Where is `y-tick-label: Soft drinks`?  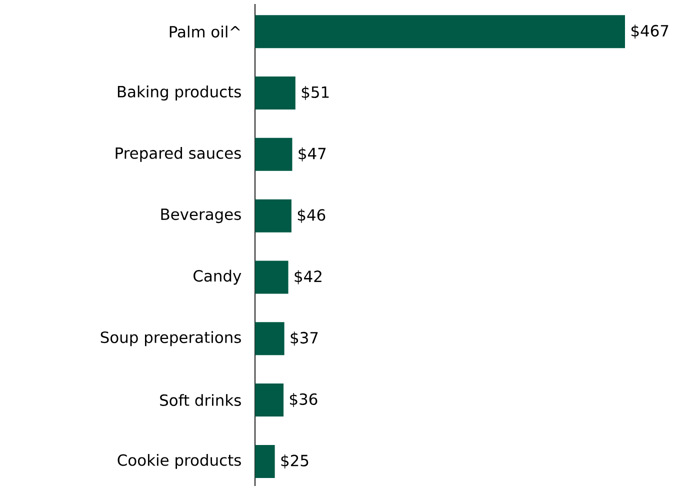
y-tick-label: Soft drinks is located at coordinates (200, 400).